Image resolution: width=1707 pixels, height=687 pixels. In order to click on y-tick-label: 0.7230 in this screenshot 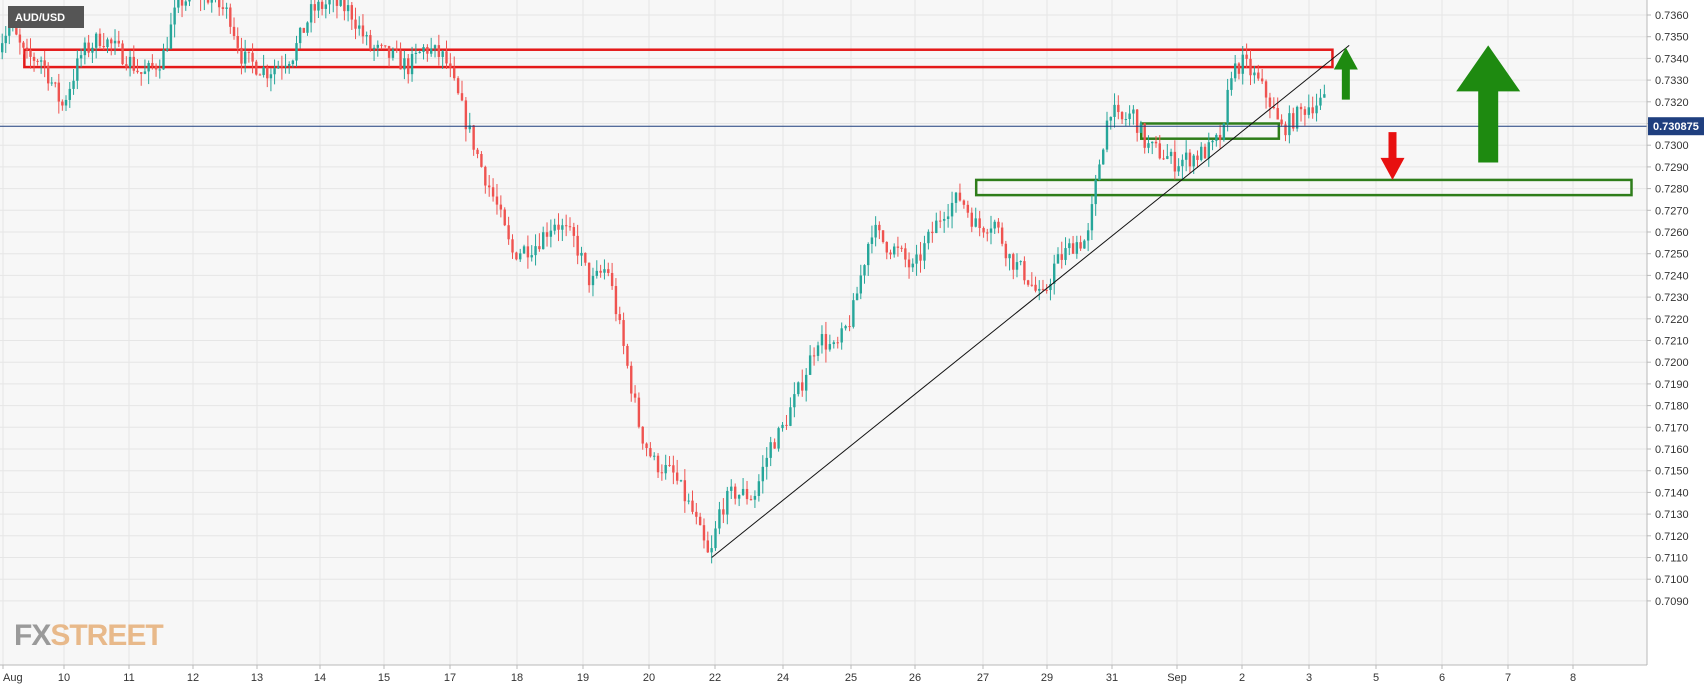, I will do `click(1672, 298)`.